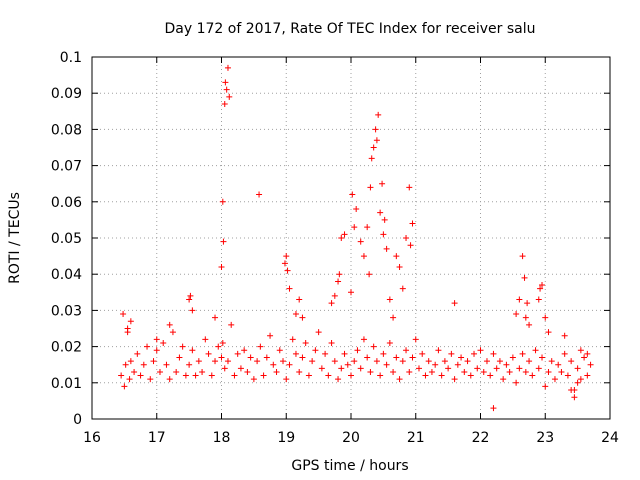 The image size is (640, 480). What do you see at coordinates (77, 420) in the screenshot?
I see `y-tick-label: 0` at bounding box center [77, 420].